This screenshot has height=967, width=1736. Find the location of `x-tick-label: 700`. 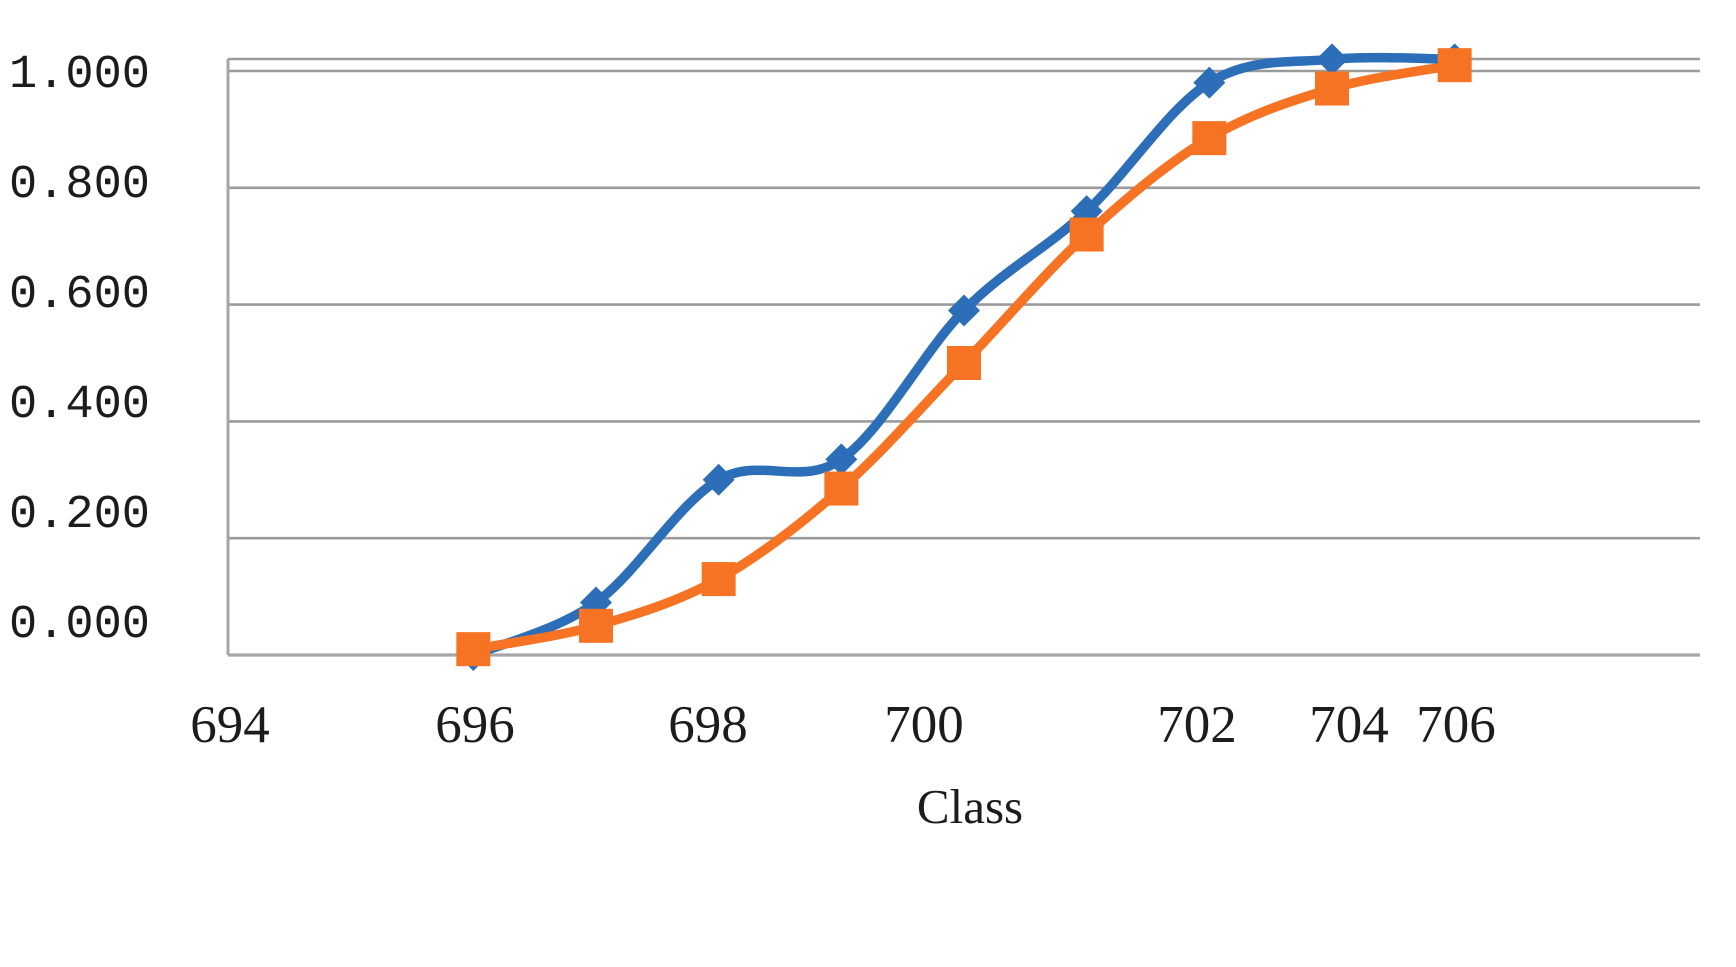

x-tick-label: 700 is located at coordinates (924, 725).